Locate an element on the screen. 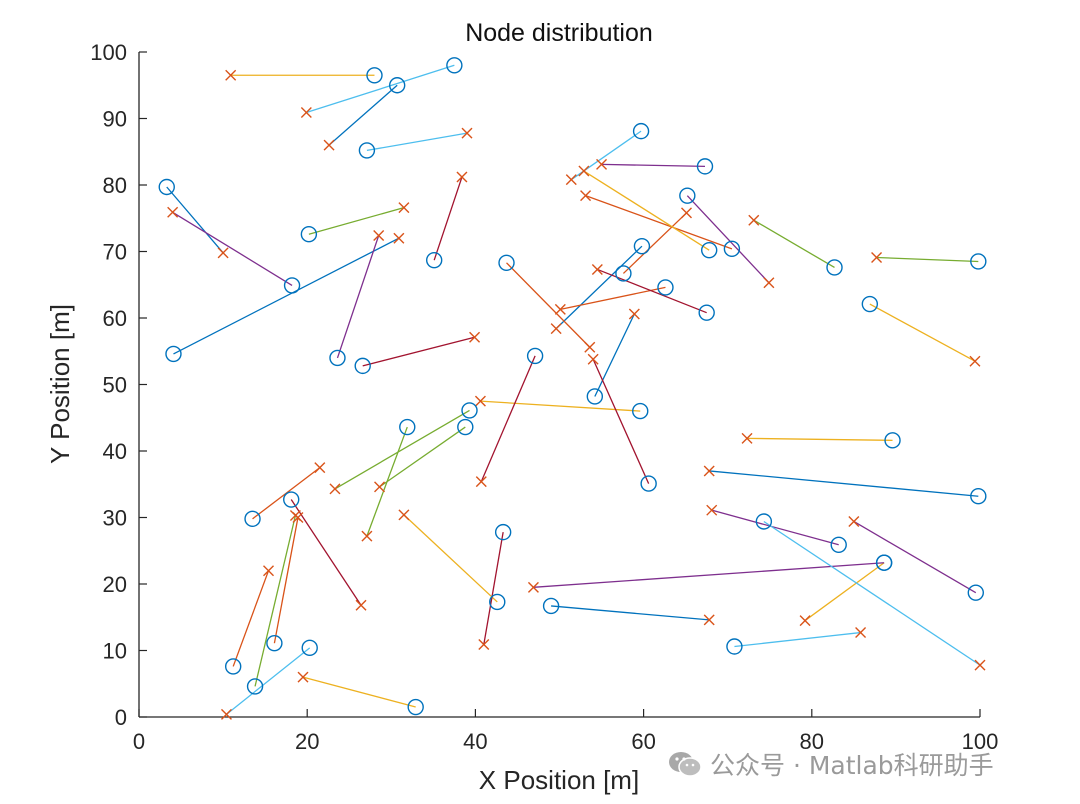 Image resolution: width=1080 pixels, height=804 pixels. y-tick-label: 20 is located at coordinates (115, 584).